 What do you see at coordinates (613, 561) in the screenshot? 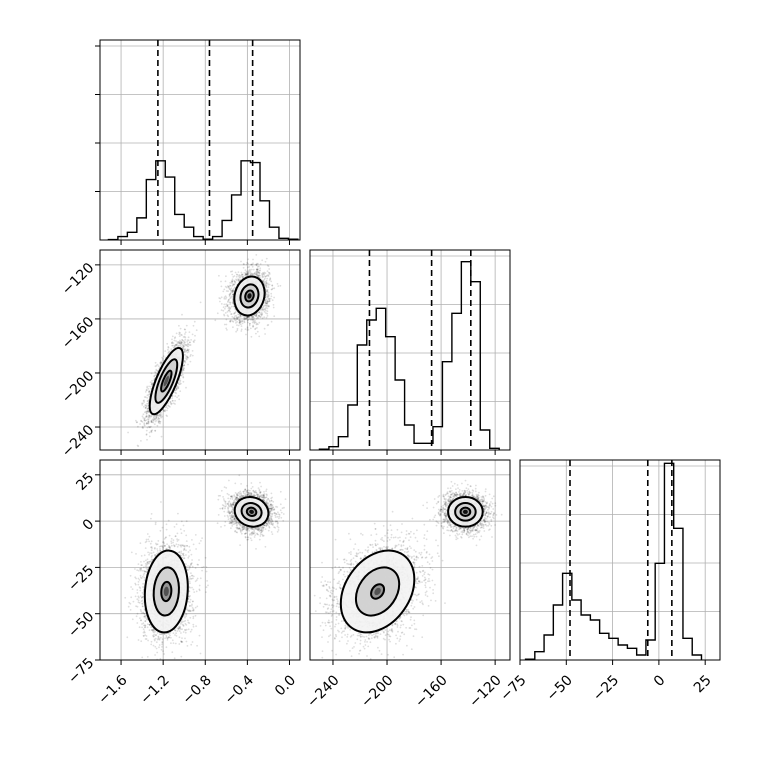
I see `histogram-steps` at bounding box center [613, 561].